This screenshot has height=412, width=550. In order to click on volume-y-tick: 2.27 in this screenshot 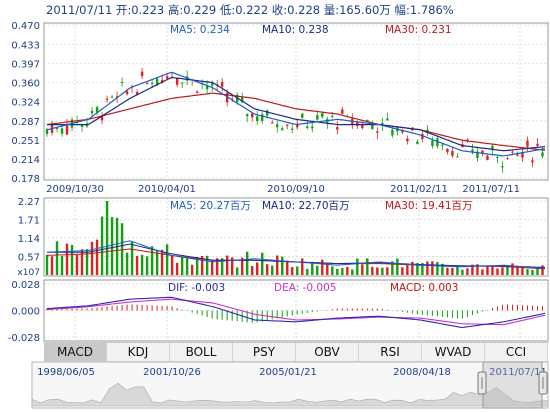, I will do `click(29, 202)`.